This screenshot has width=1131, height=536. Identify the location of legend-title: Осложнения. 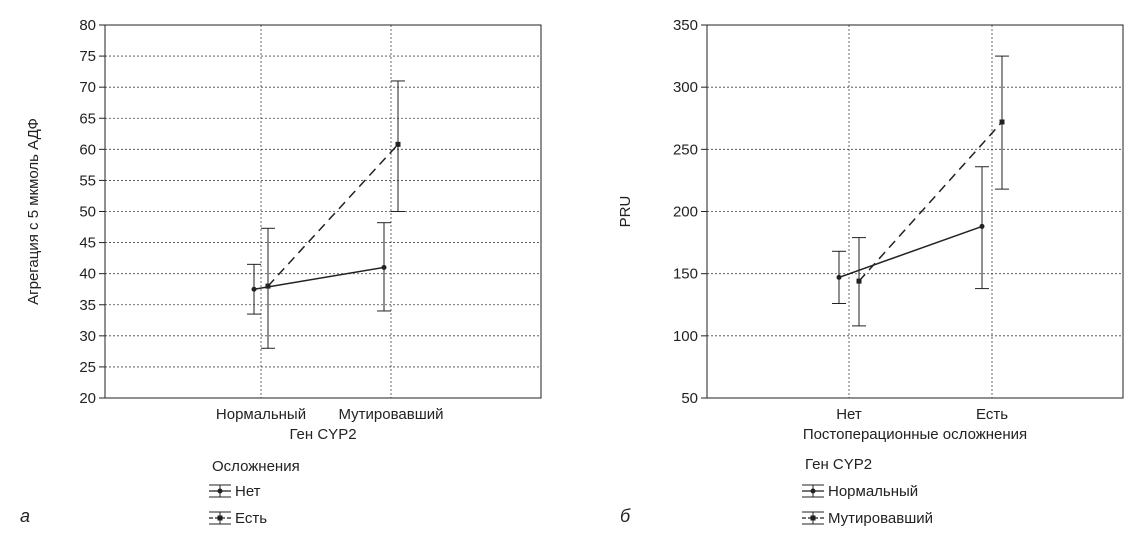
(256, 466).